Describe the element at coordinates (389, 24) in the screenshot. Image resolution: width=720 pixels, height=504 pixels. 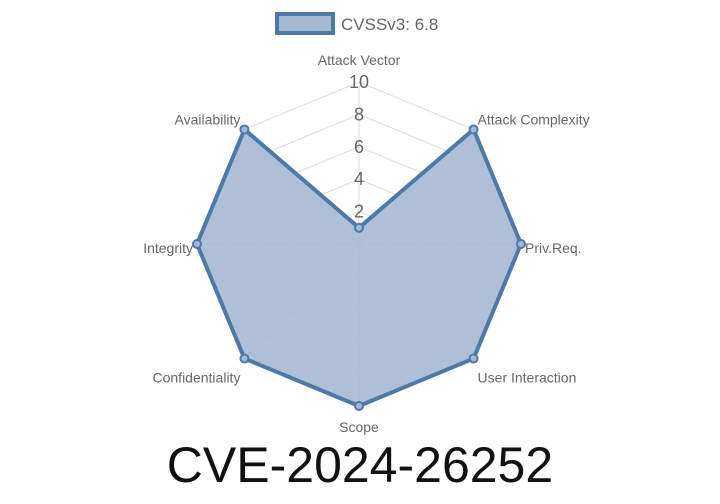
I see `legend-label: CVSSv3: 6.8` at that location.